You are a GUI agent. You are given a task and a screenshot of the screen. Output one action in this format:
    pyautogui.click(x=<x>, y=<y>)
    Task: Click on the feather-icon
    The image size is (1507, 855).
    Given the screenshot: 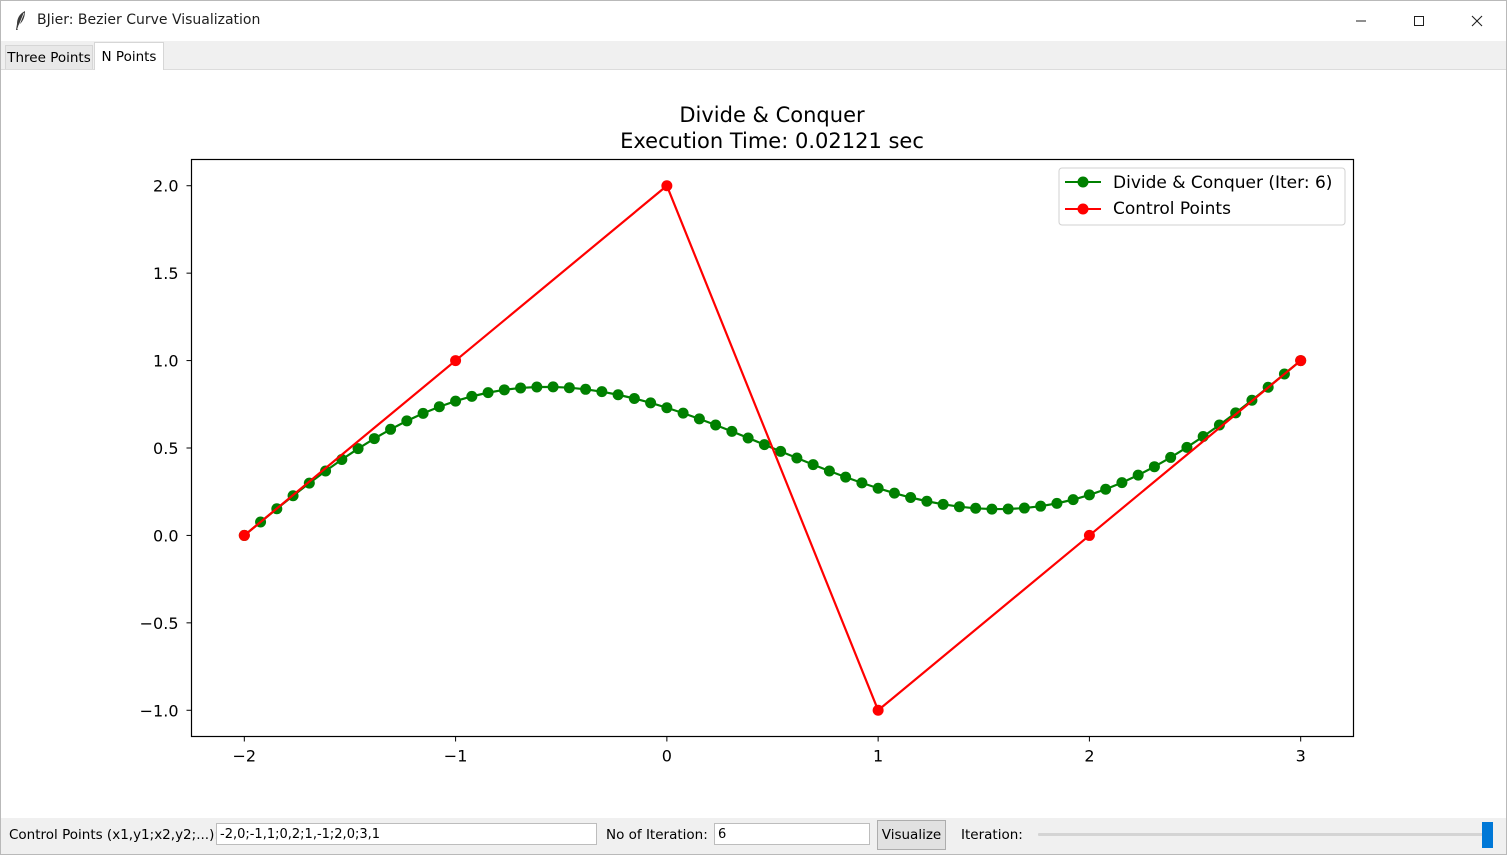 What is the action you would take?
    pyautogui.click(x=20, y=20)
    